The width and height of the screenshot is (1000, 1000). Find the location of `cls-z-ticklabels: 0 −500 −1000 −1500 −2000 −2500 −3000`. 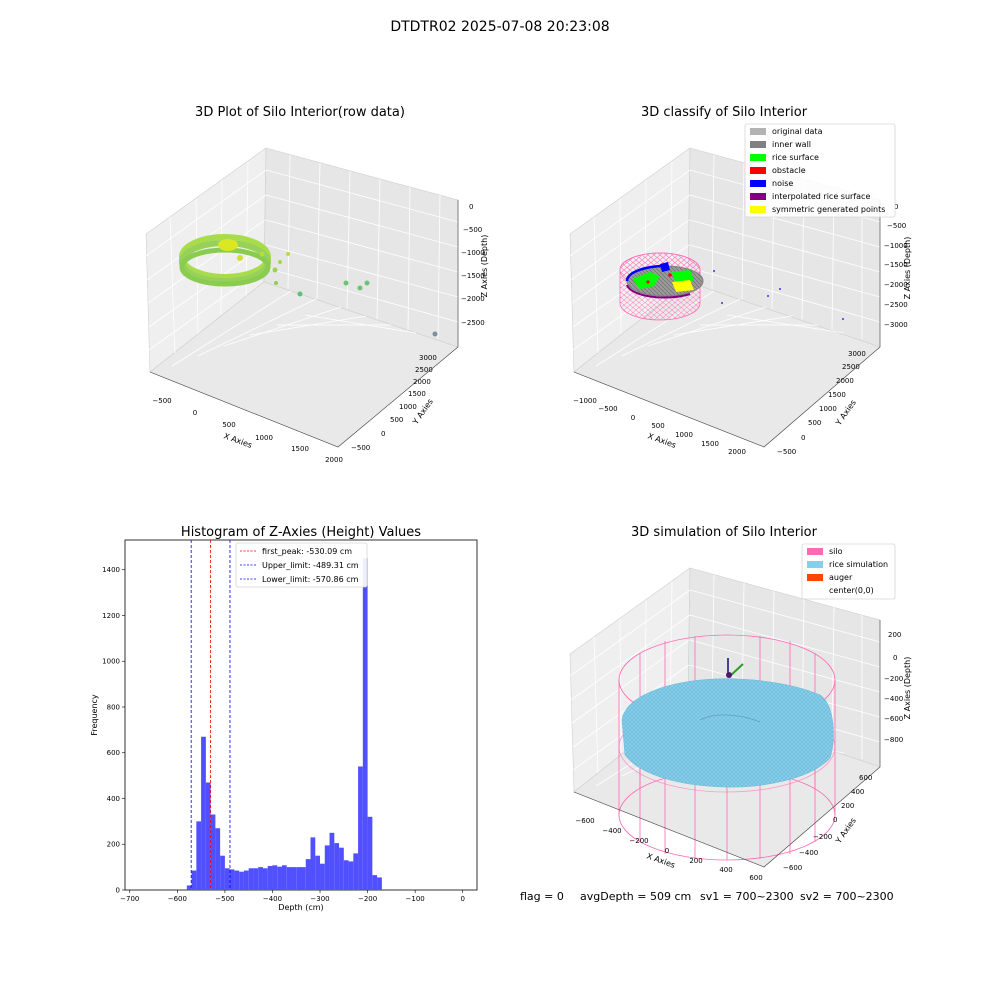

cls-z-ticklabels: 0 −500 −1000 −1500 −2000 −2500 −3000 is located at coordinates (896, 266).